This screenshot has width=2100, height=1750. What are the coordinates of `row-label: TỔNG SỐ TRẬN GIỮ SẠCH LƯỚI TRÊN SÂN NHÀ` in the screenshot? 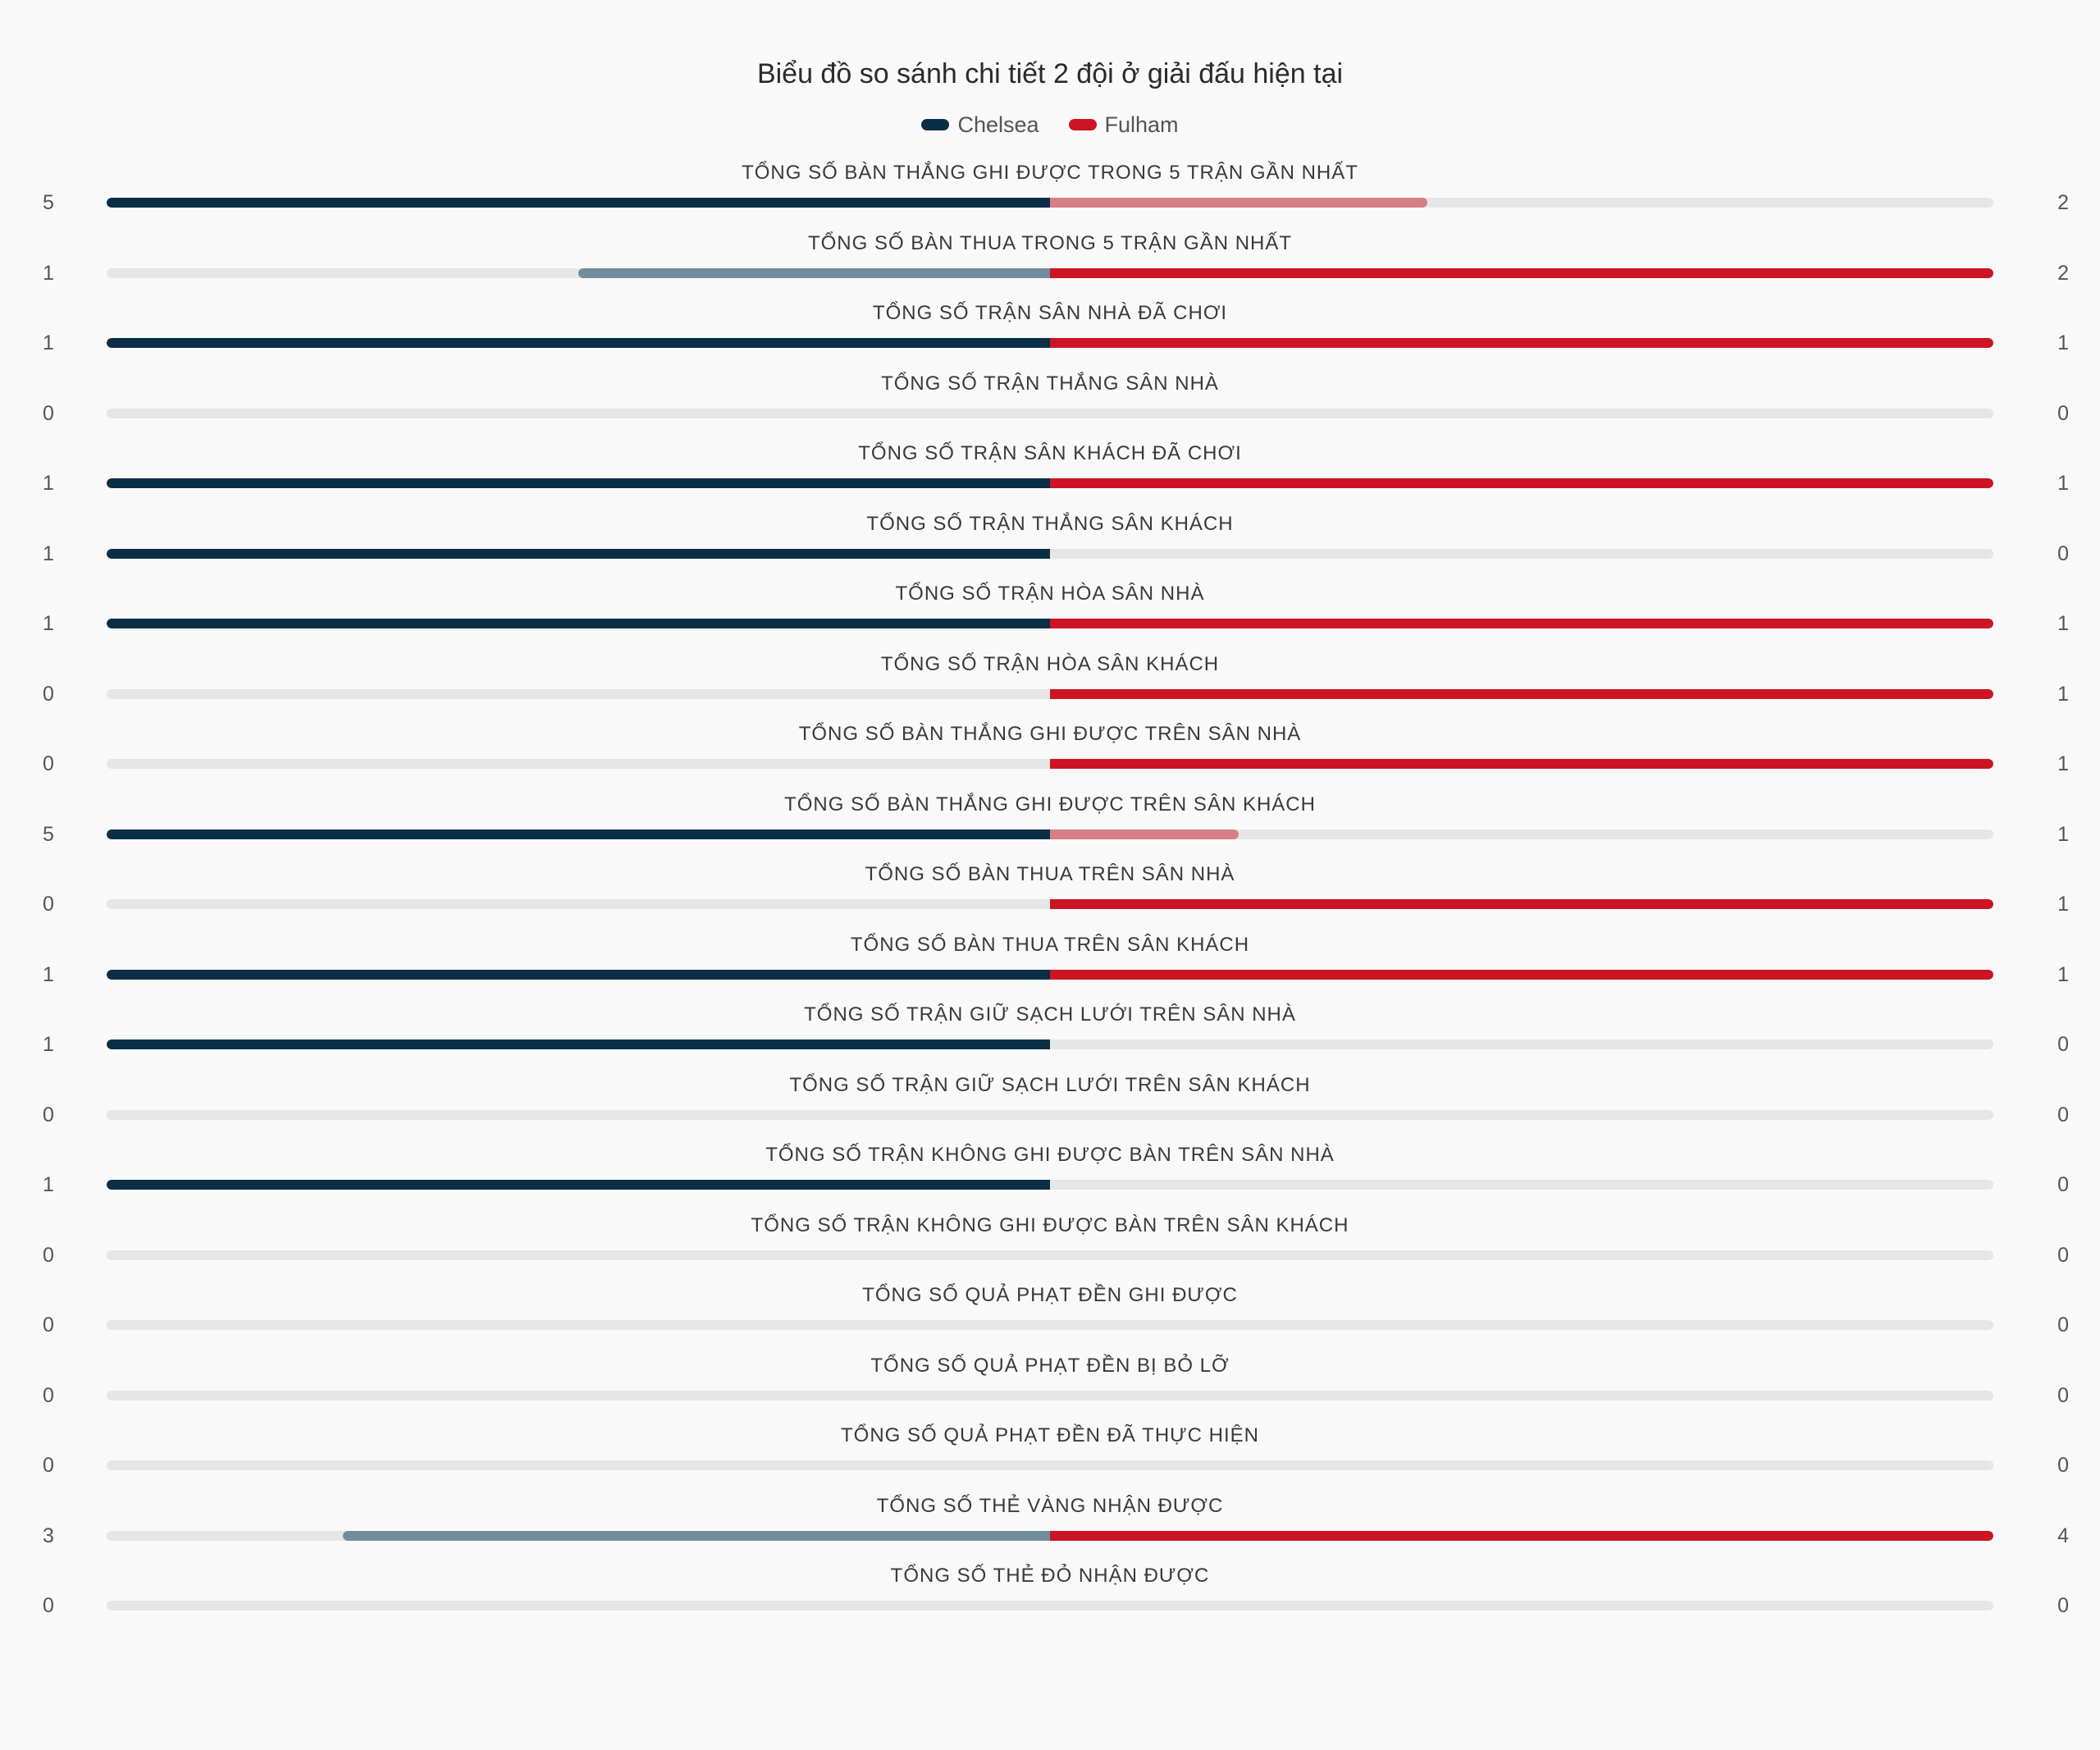 It's located at (1050, 1014).